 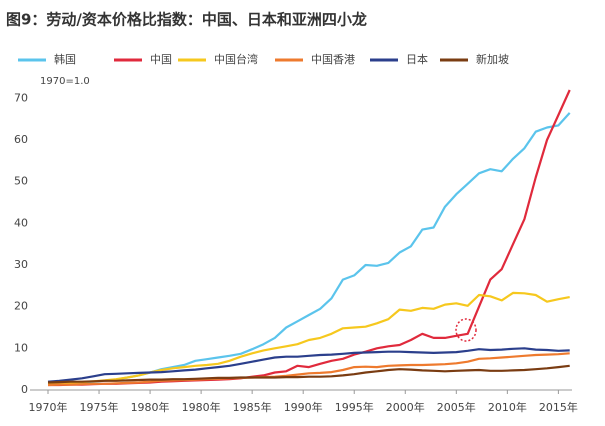 I want to click on x-tick-label: 1970年, so click(x=48, y=407).